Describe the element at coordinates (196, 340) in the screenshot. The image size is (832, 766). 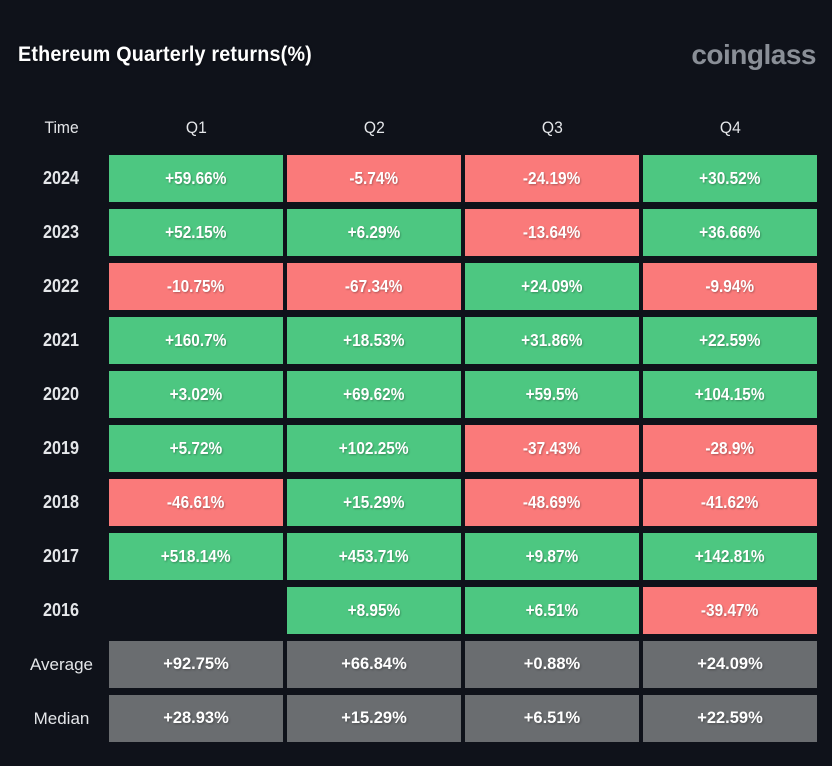
I see `return-cell: +160.7%` at that location.